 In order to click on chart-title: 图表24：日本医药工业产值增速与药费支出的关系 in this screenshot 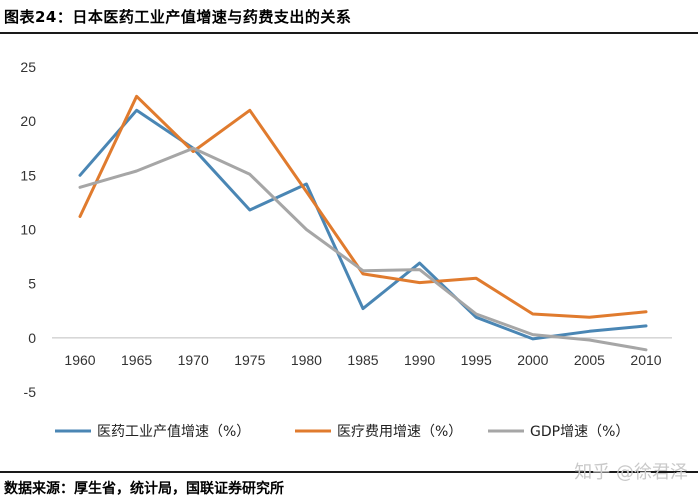, I will do `click(178, 17)`.